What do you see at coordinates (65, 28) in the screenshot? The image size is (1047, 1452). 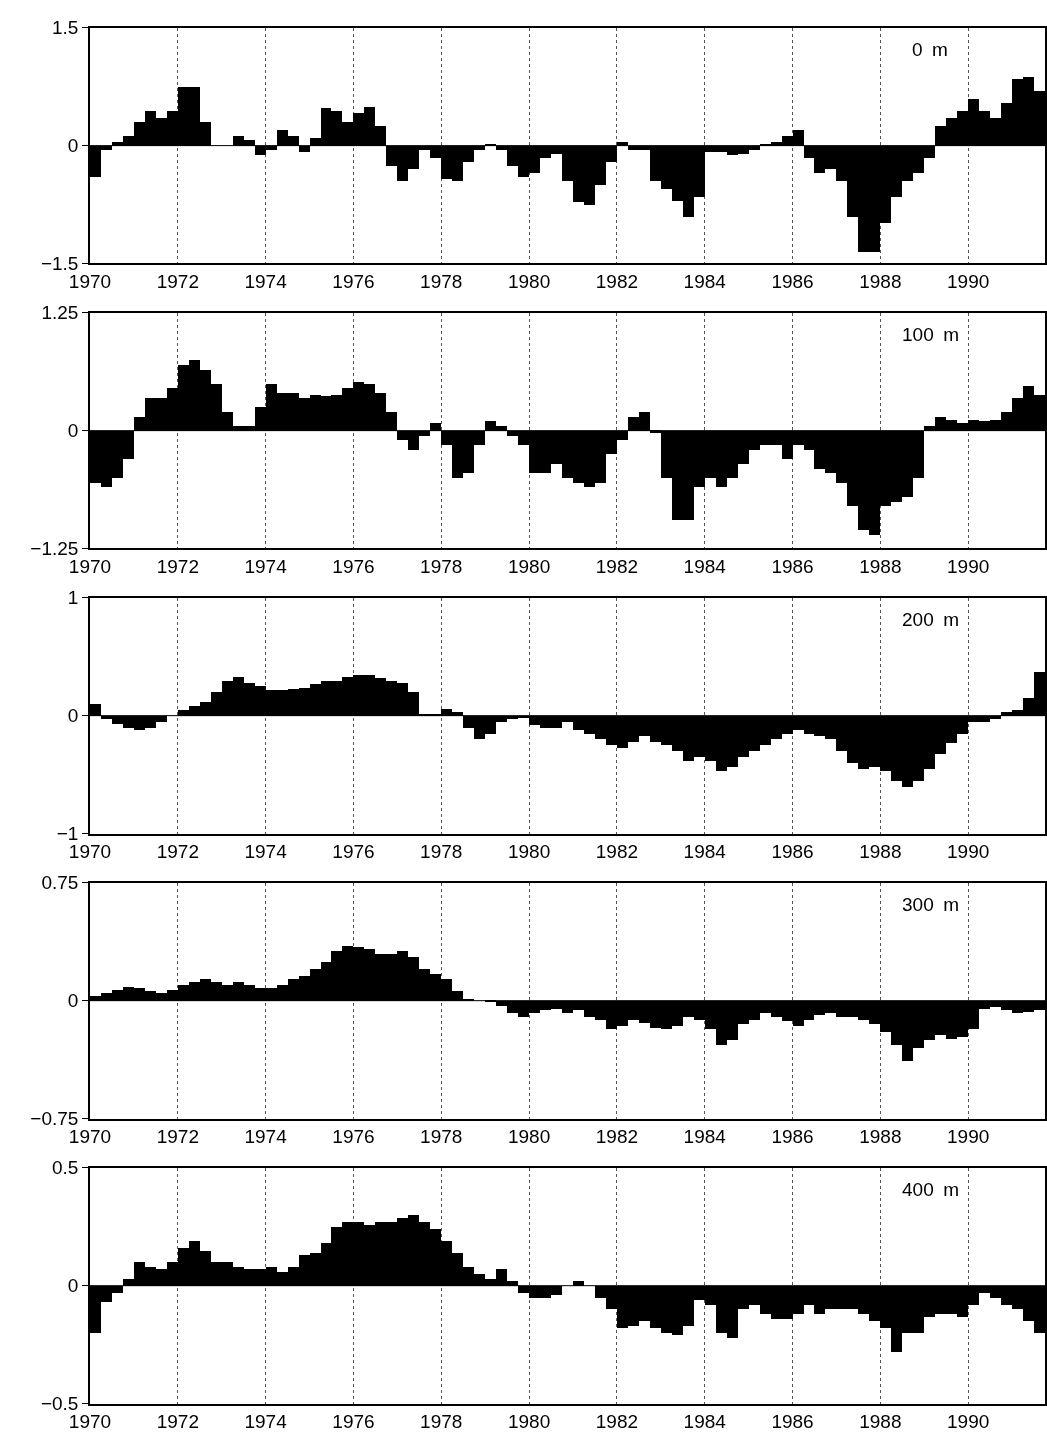 I see `y-tick-label: 1.5` at bounding box center [65, 28].